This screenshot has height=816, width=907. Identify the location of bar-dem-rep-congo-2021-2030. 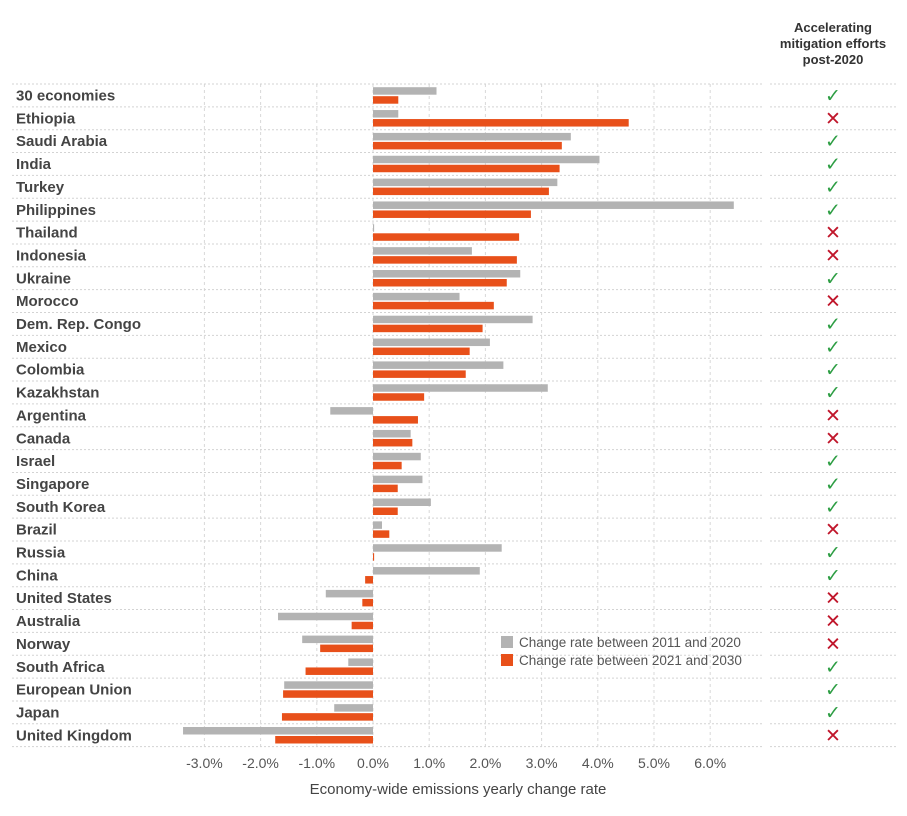
(428, 328).